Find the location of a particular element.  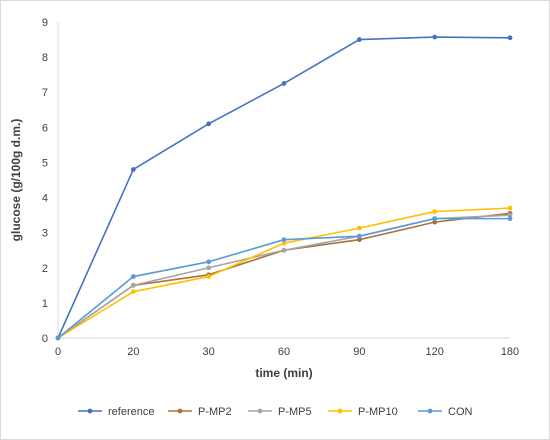

legend-item: P-MP2 is located at coordinates (200, 412).